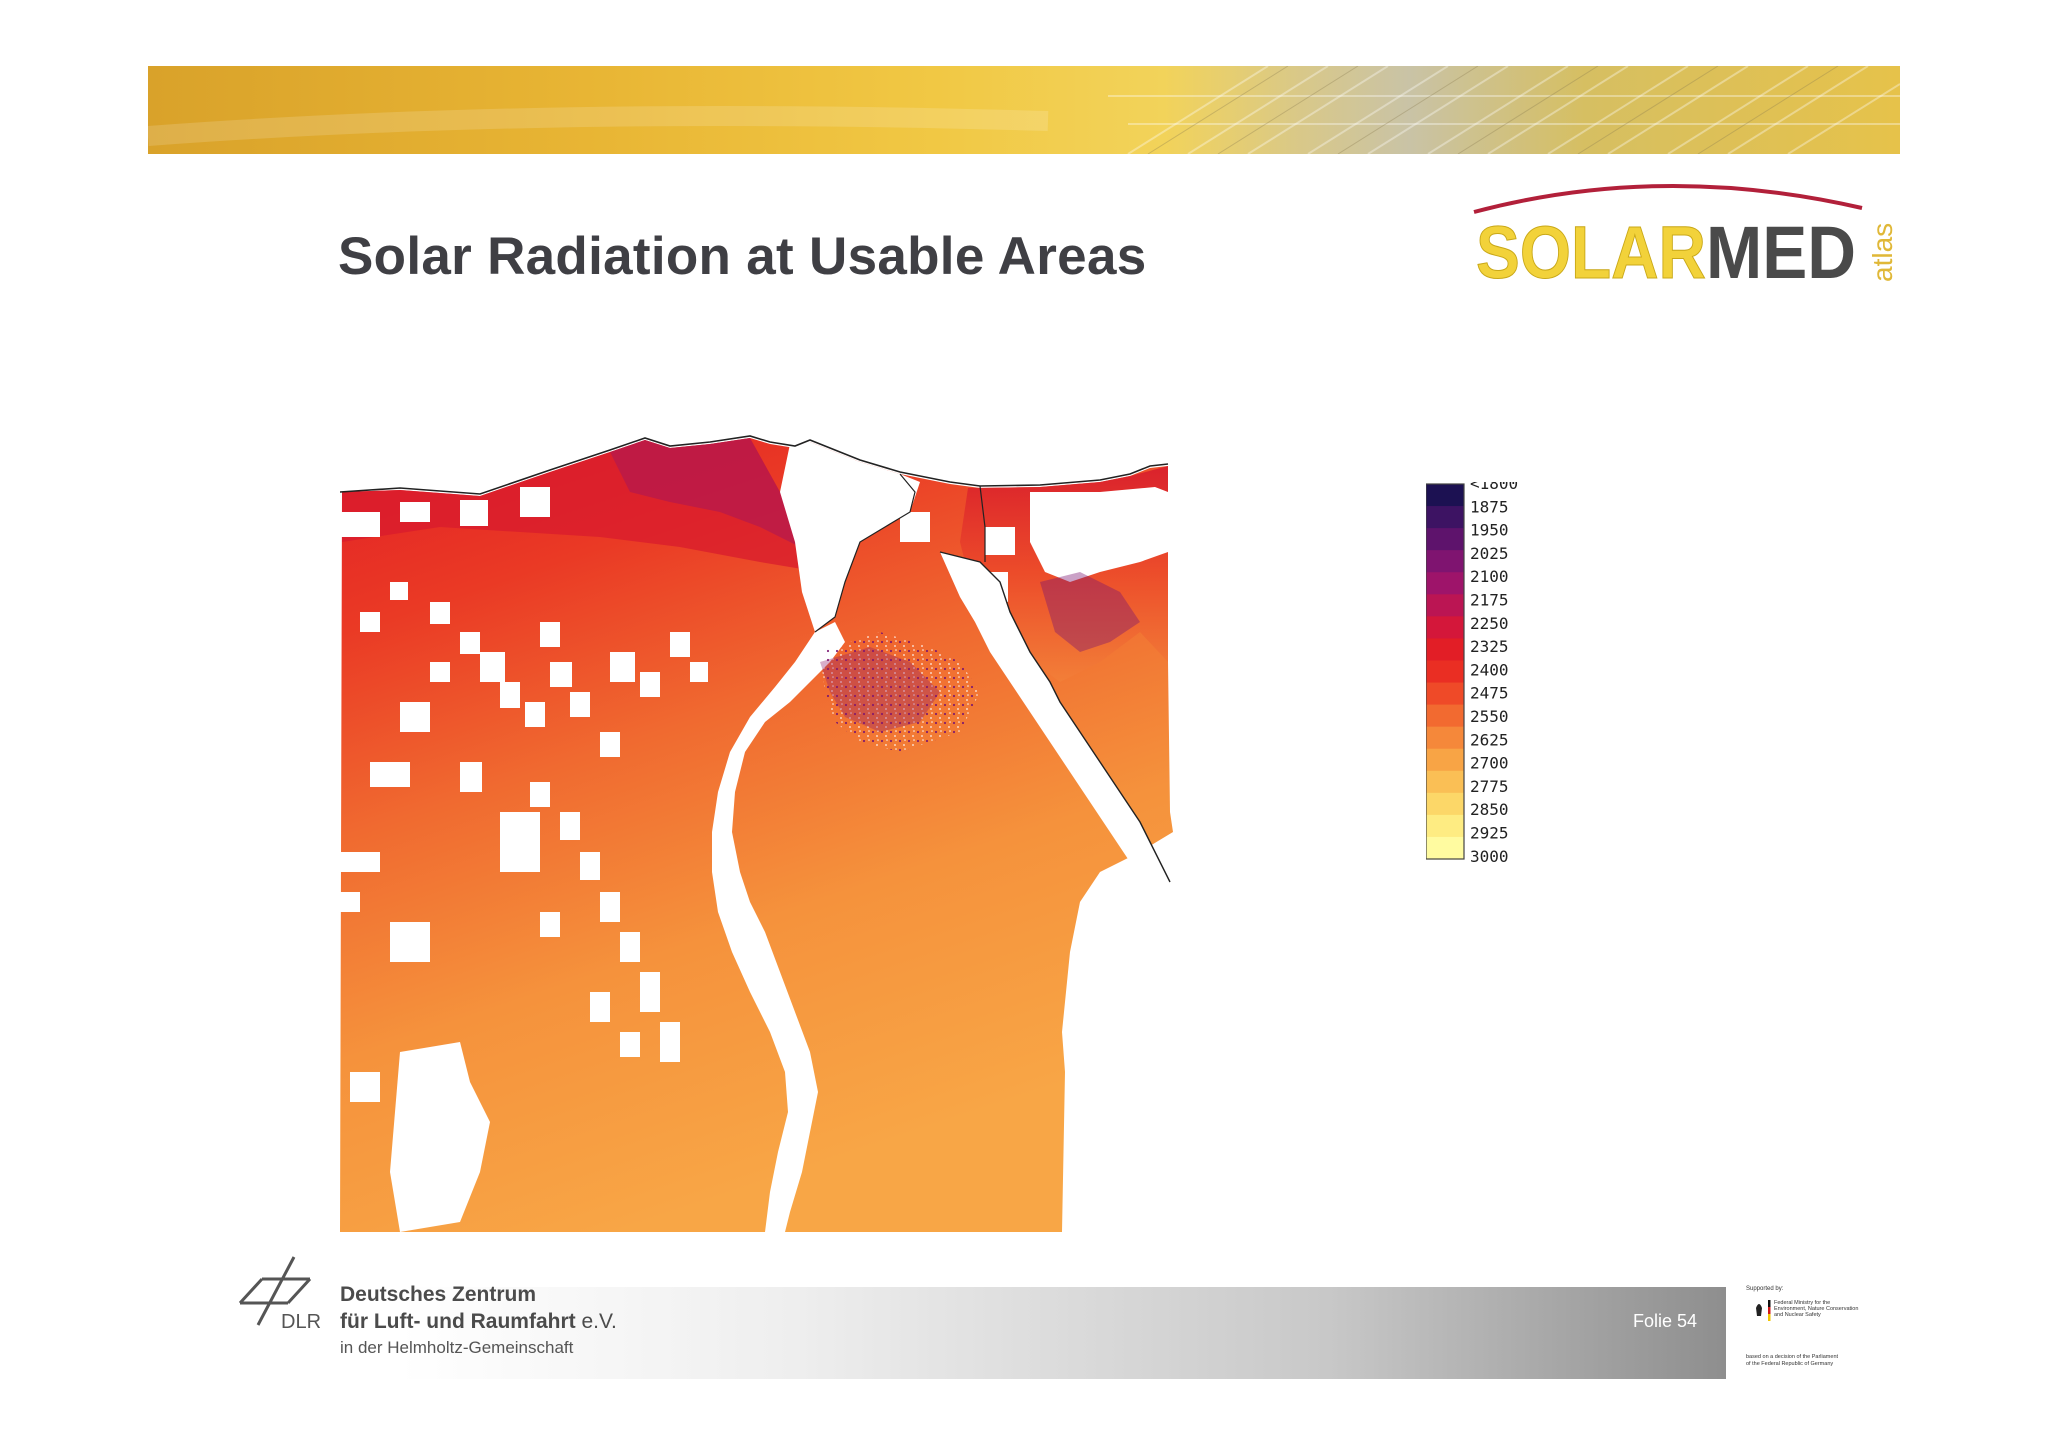 This screenshot has height=1448, width=2048. What do you see at coordinates (275, 1291) in the screenshot?
I see `dlr-logo-icon` at bounding box center [275, 1291].